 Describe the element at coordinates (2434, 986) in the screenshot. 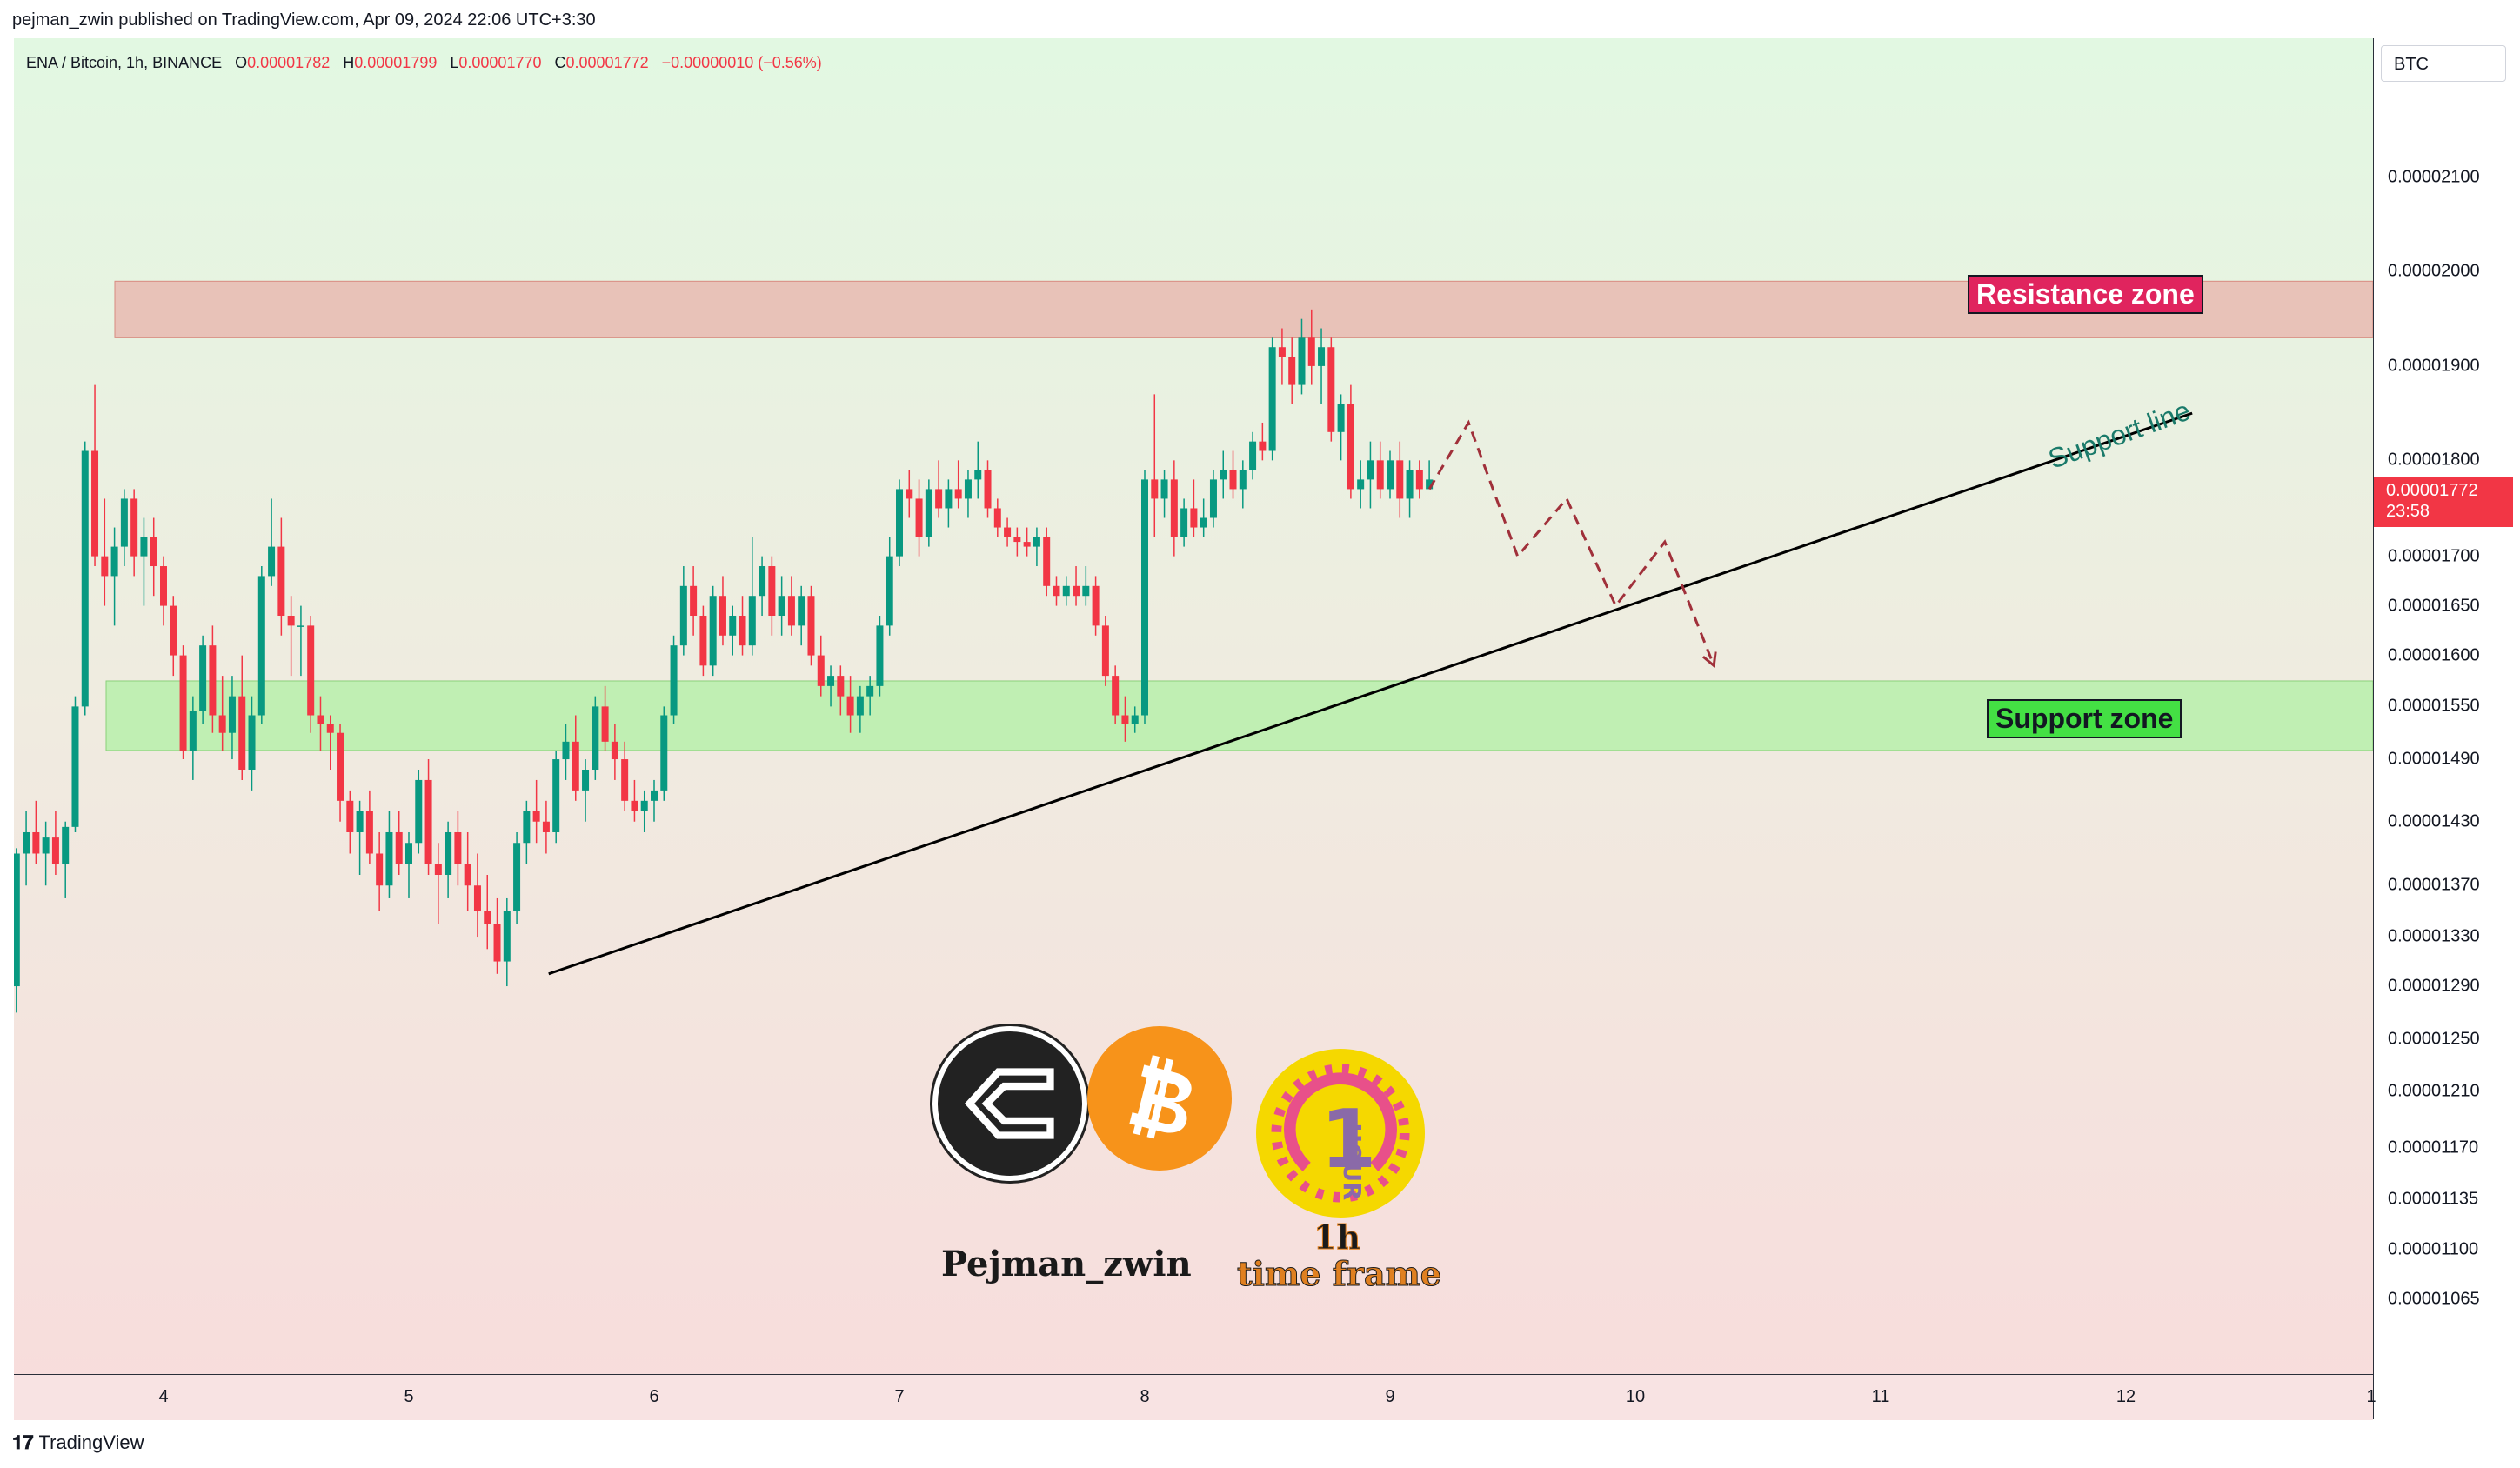

I see `price-tick-label: 0.00001290` at that location.